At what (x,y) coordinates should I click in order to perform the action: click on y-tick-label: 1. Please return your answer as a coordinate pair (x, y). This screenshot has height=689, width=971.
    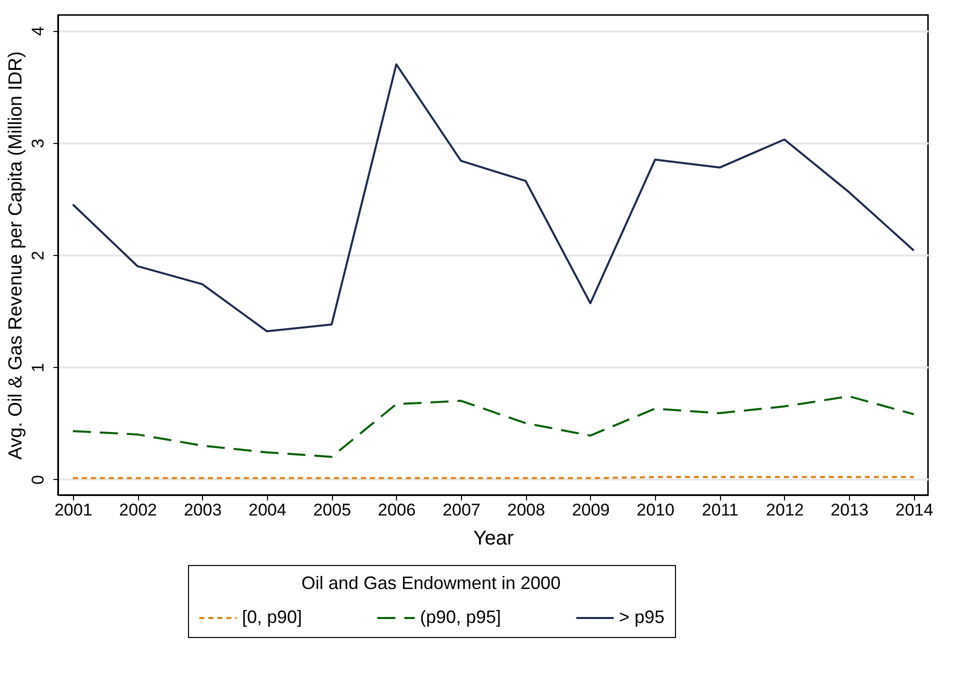
    Looking at the image, I should click on (38, 367).